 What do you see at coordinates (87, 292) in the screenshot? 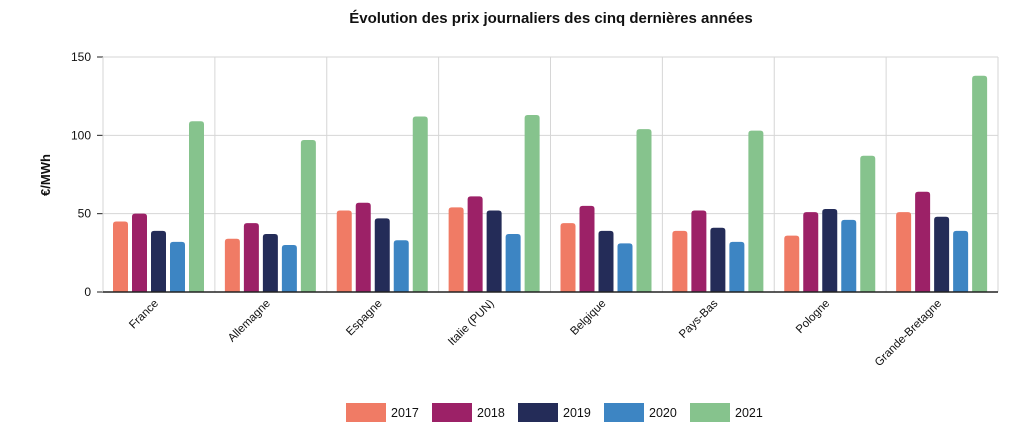
I see `y-tick-label: 0` at bounding box center [87, 292].